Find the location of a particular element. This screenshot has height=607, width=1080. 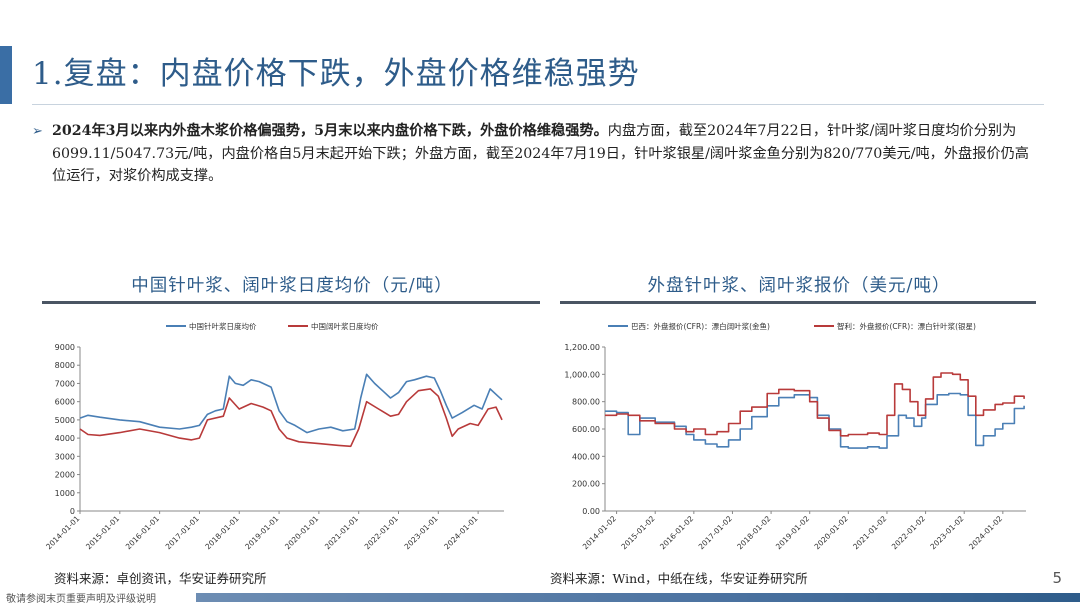

left-chart-source: 资料来源：卓创资讯，华安证券研究所 is located at coordinates (160, 578).